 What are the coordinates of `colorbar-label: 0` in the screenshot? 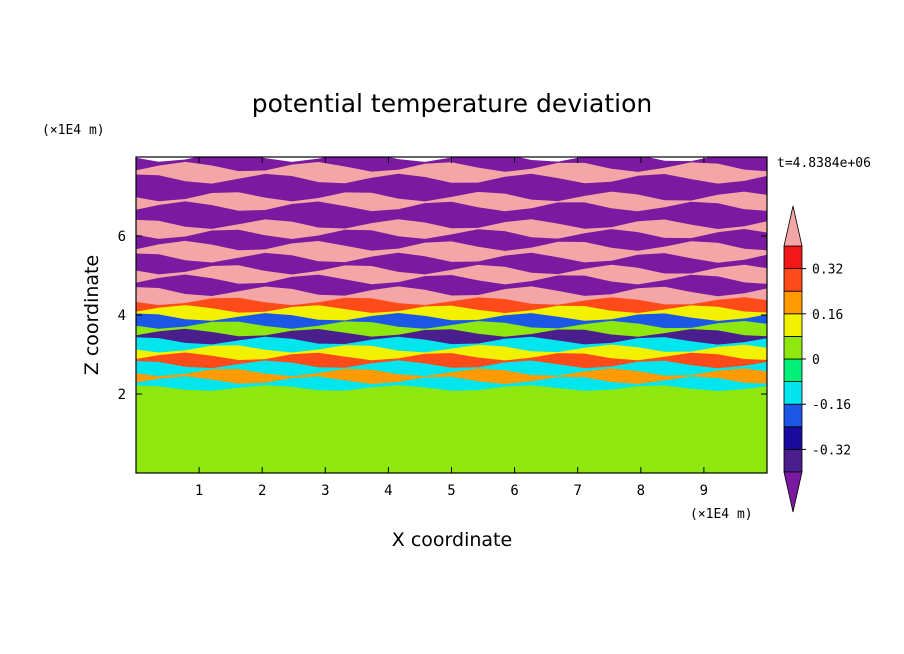 It's located at (816, 360).